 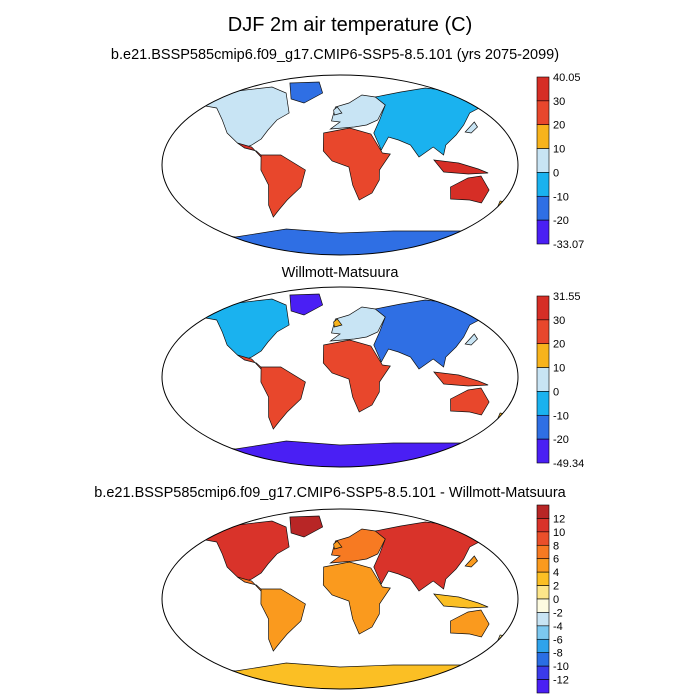 What do you see at coordinates (561, 681) in the screenshot?
I see `colorbar-tick-label: -12` at bounding box center [561, 681].